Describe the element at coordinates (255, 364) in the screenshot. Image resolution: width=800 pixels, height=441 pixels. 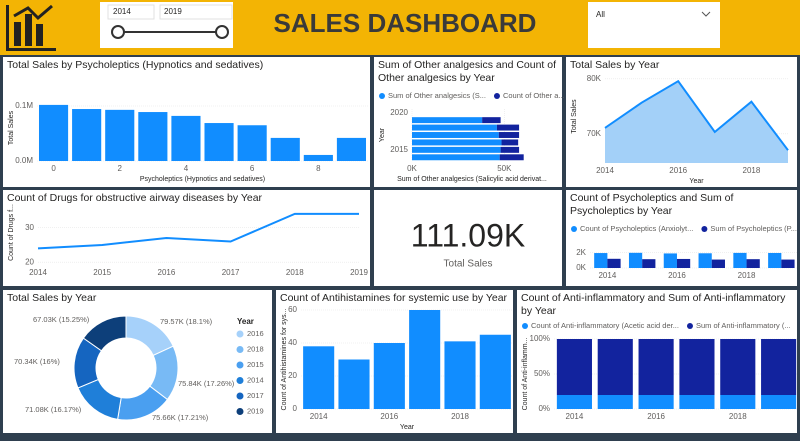
I see `legend-label: 2015` at that location.